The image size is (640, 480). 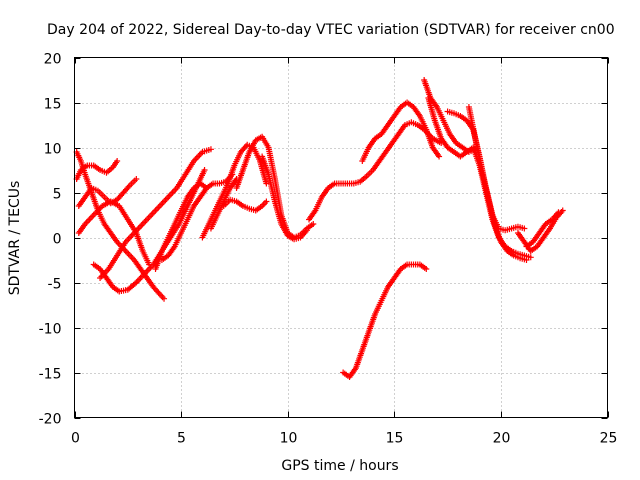 I want to click on x-tick-label: 5, so click(x=181, y=439).